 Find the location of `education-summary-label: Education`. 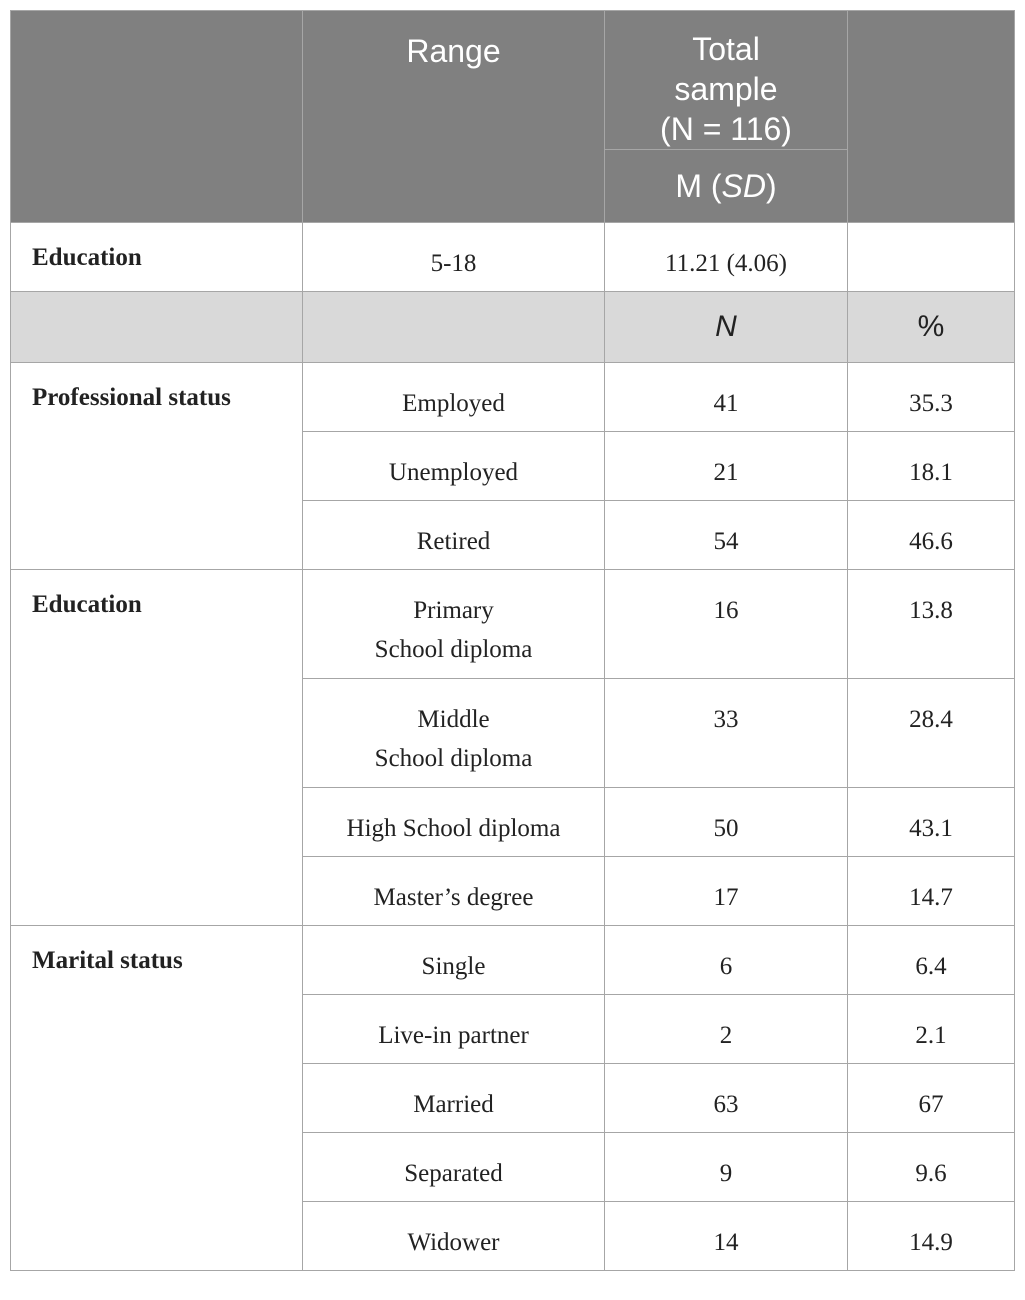

education-summary-label: Education is located at coordinates (156, 257).